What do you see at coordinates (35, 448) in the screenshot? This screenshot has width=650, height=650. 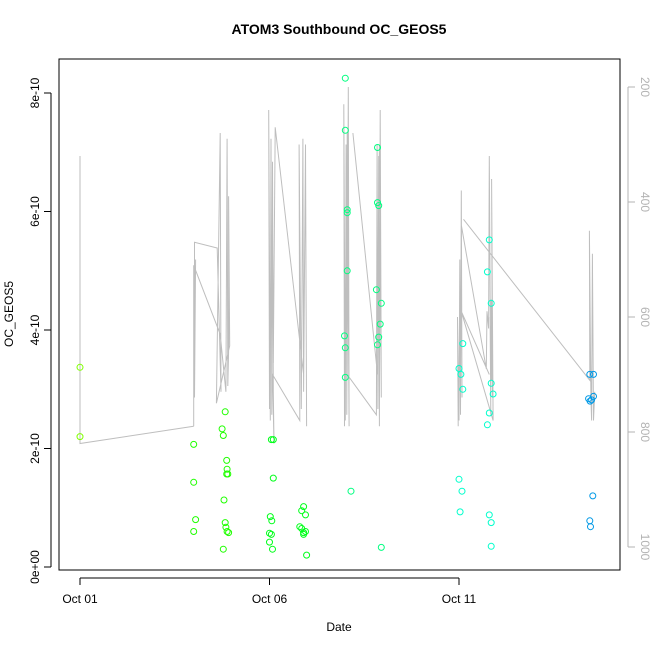 I see `y-tick-label: 2e-10` at bounding box center [35, 448].